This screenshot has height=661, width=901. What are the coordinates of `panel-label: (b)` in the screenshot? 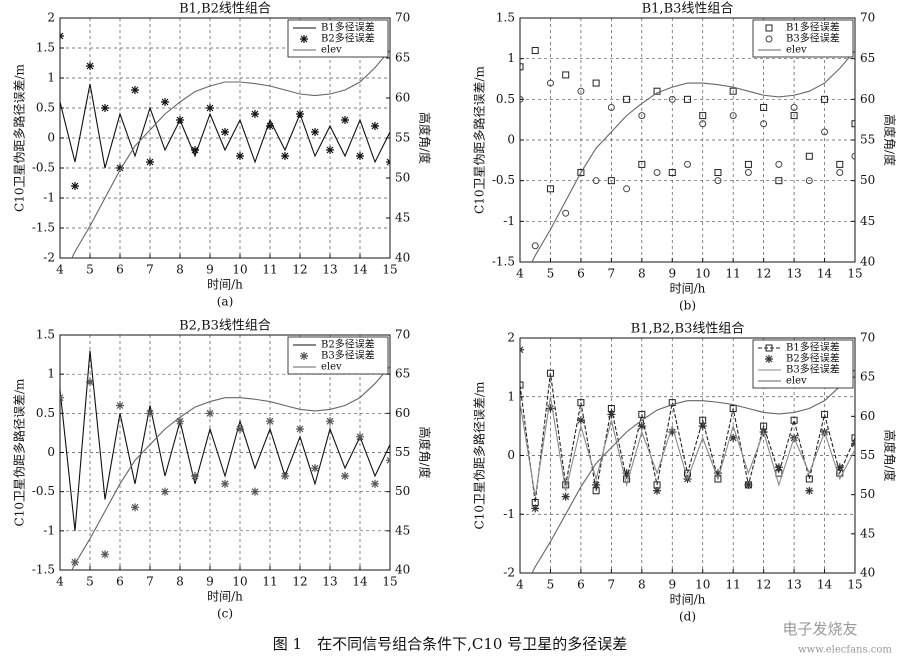 It's located at (687, 306).